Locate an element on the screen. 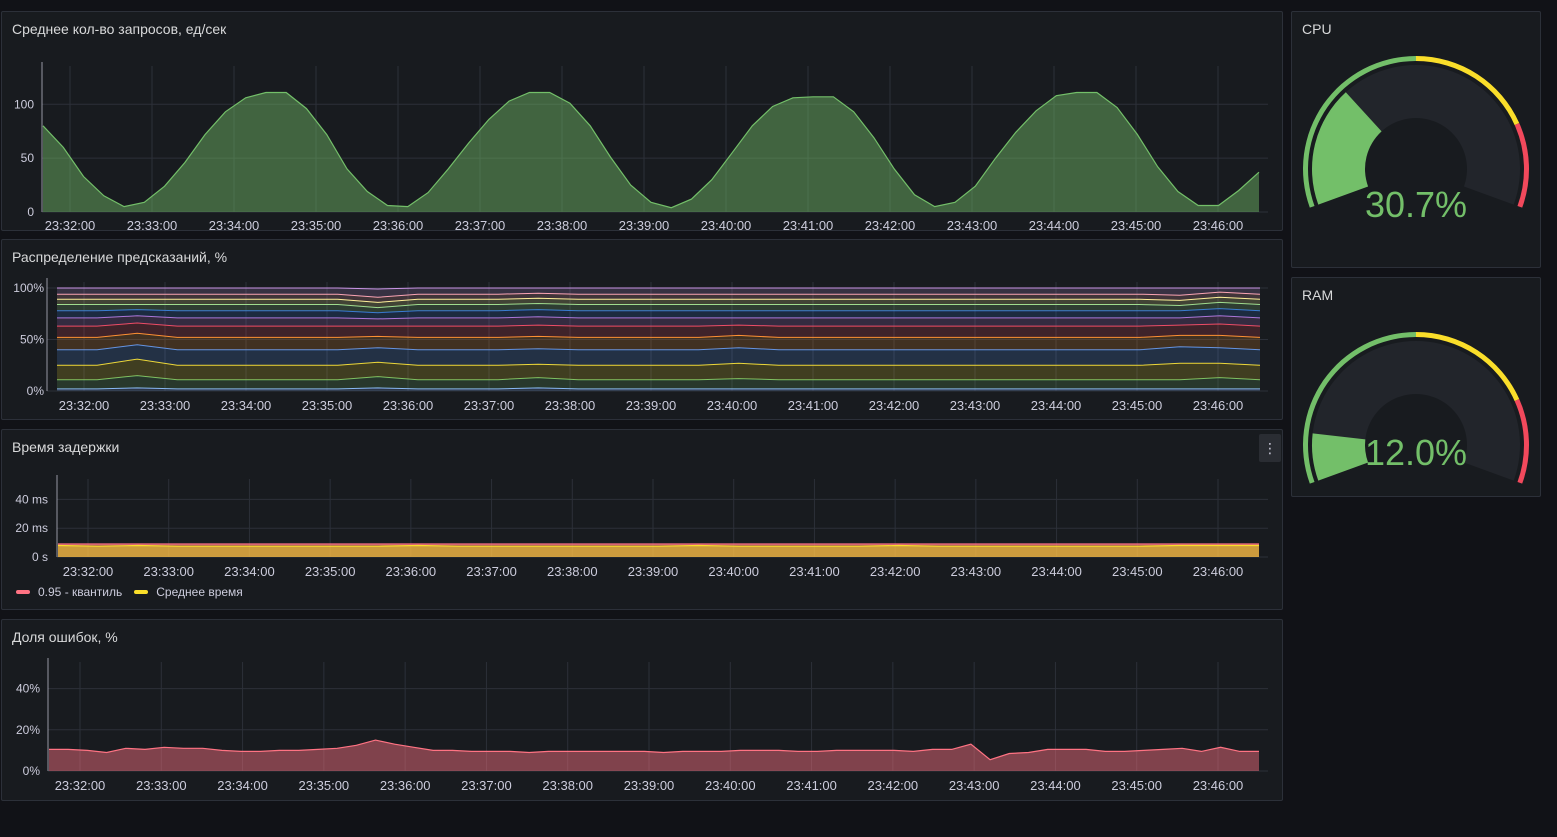 The width and height of the screenshot is (1557, 837). cpu-gauge is located at coordinates (1416, 132).